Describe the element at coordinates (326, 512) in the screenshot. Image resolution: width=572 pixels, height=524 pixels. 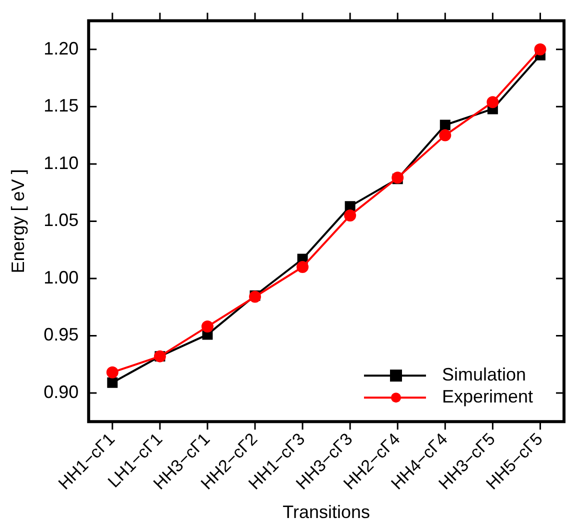
I see `x-axis-title: Transitions` at that location.